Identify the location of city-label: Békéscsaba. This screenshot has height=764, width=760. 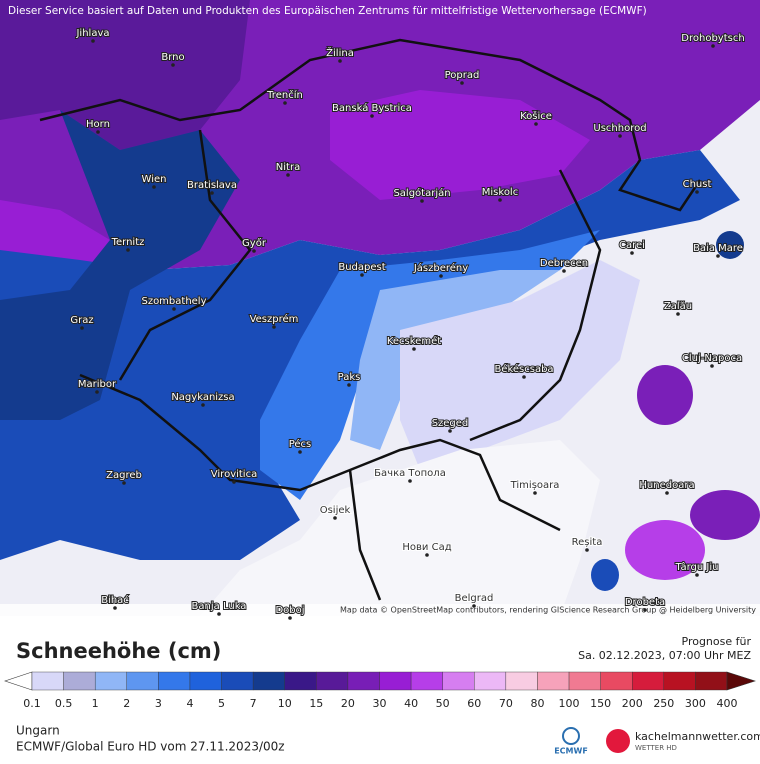
(523, 369).